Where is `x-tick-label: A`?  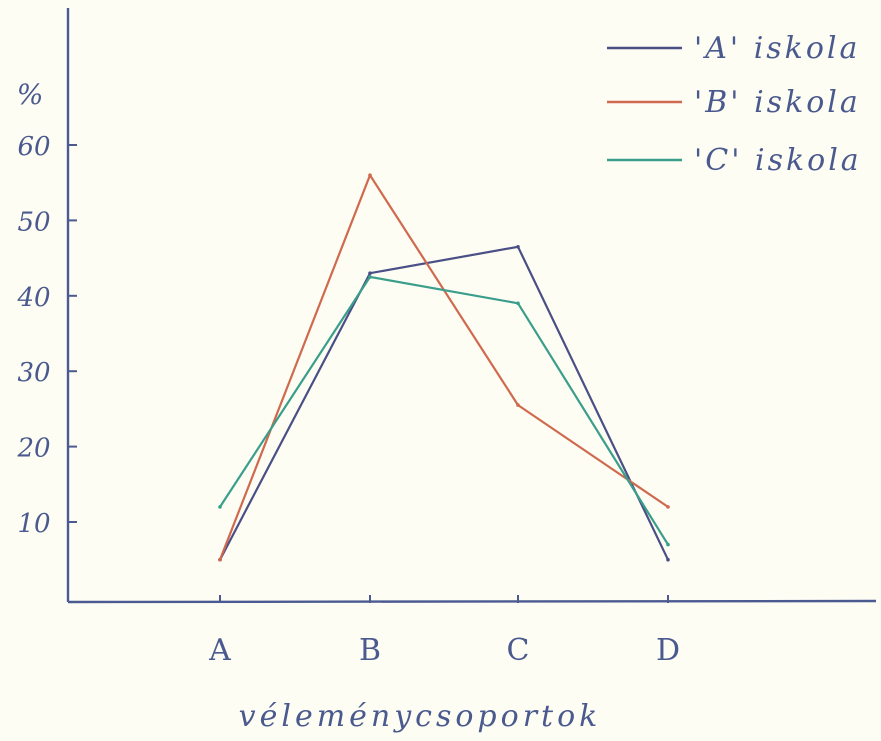
x-tick-label: A is located at coordinates (219, 650).